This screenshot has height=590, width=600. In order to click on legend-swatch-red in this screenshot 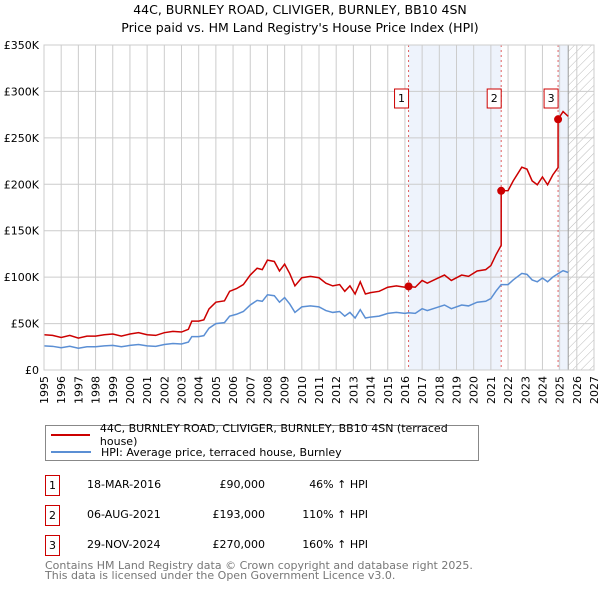, I will do `click(70, 435)`.